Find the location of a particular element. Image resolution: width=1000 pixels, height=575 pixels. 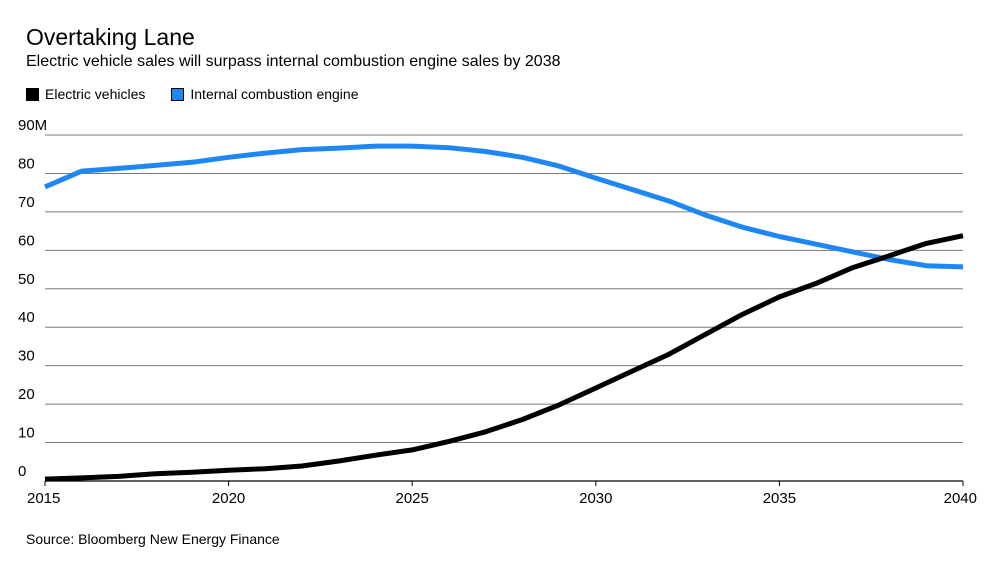

x-tick-label-2015: 2015 is located at coordinates (43, 498).